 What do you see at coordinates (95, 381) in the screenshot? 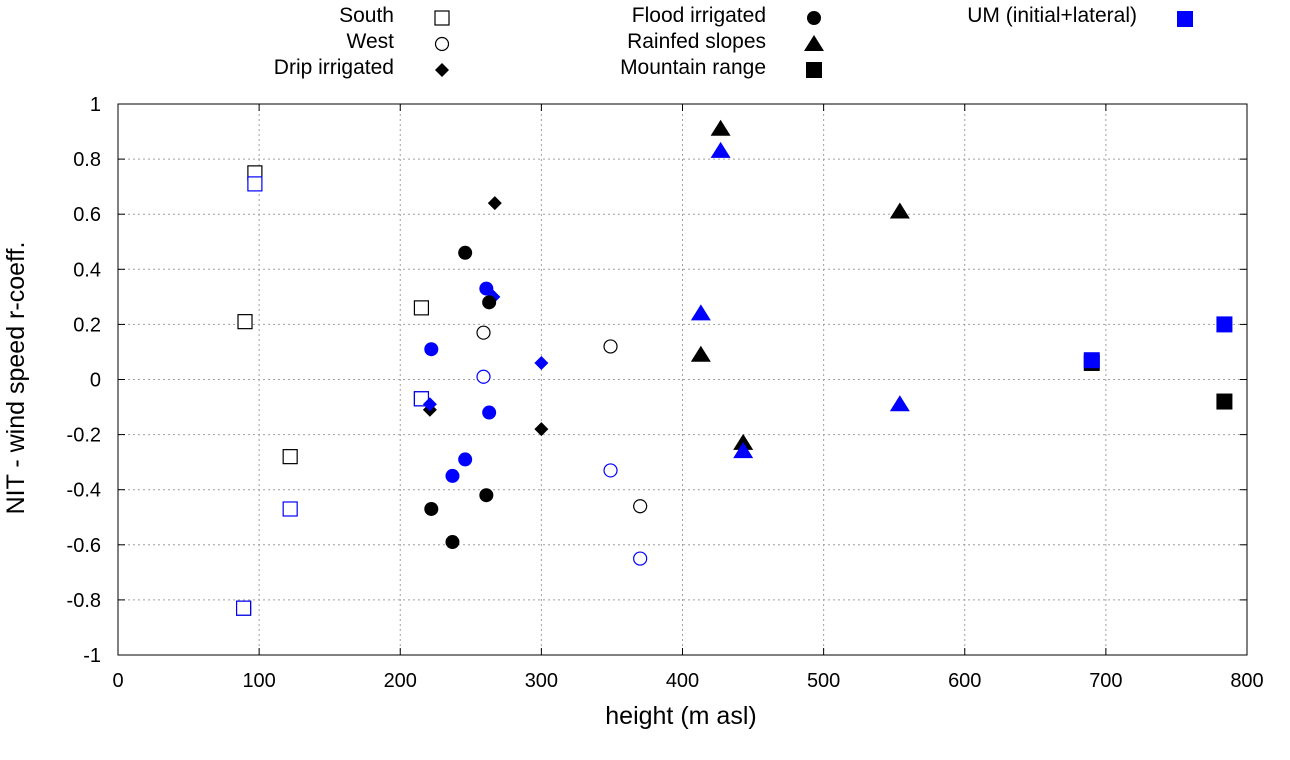
I see `y-tick-label: 0` at bounding box center [95, 381].